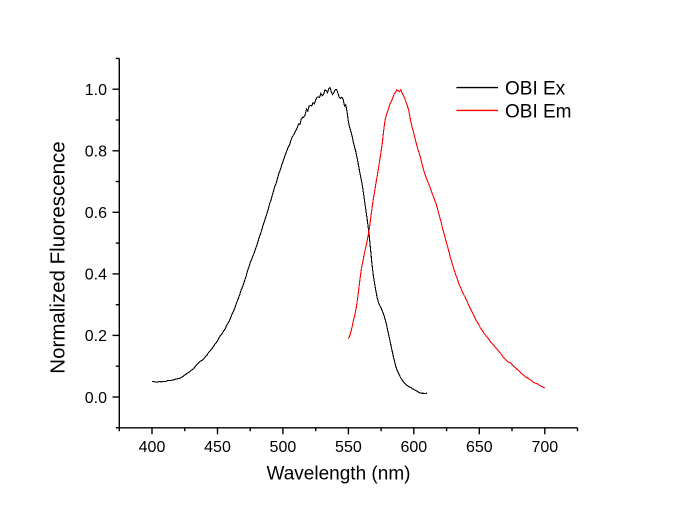 Image resolution: width=674 pixels, height=521 pixels. I want to click on svg-text: Wavelength (nm), so click(339, 474).